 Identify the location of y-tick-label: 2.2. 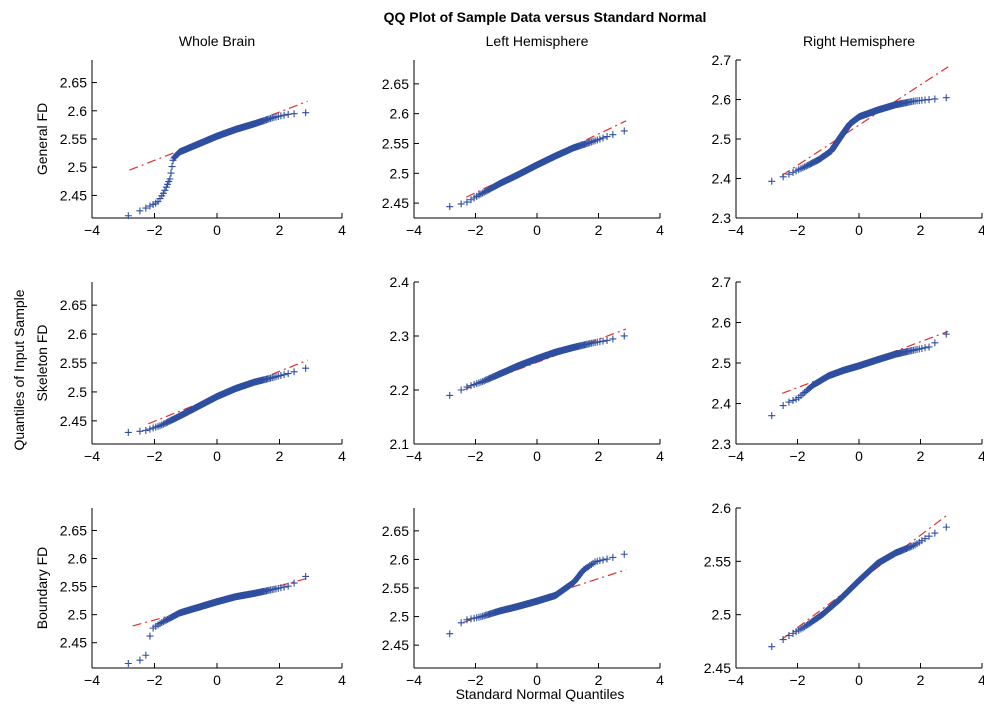
(400, 390).